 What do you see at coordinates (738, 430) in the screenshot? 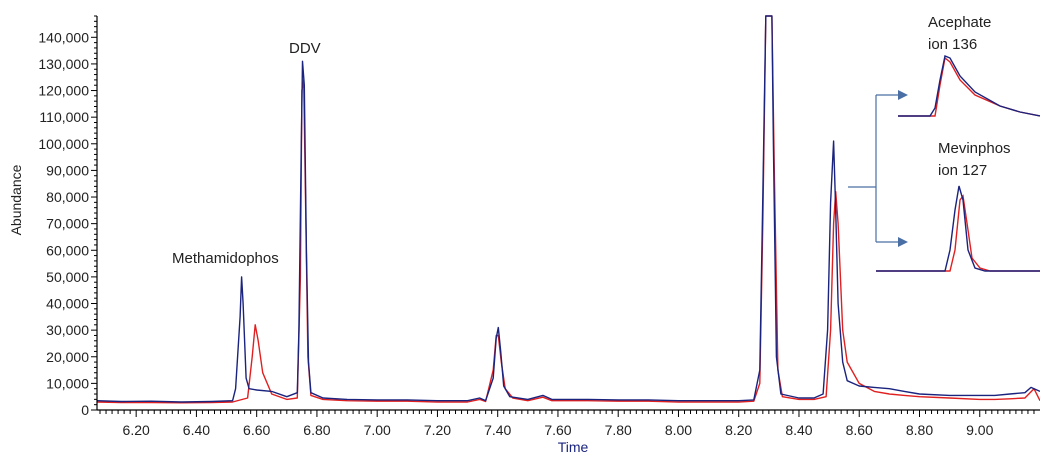
I see `x-tick-label: 8.20` at bounding box center [738, 430].